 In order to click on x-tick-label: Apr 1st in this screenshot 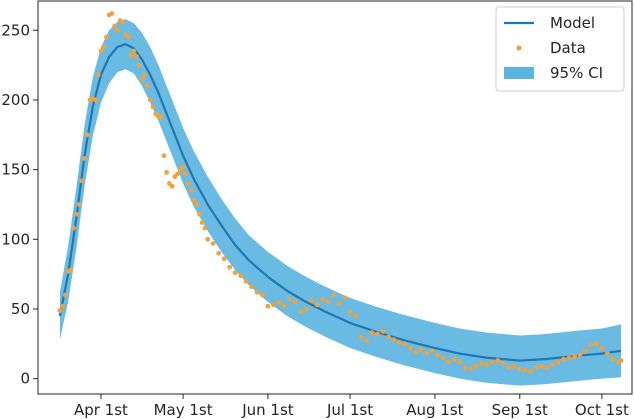, I will do `click(101, 410)`.